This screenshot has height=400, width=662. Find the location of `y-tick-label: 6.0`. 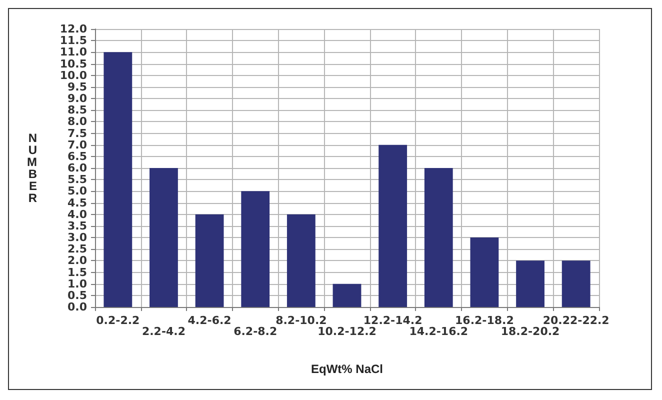

y-tick-label: 6.0 is located at coordinates (78, 168).